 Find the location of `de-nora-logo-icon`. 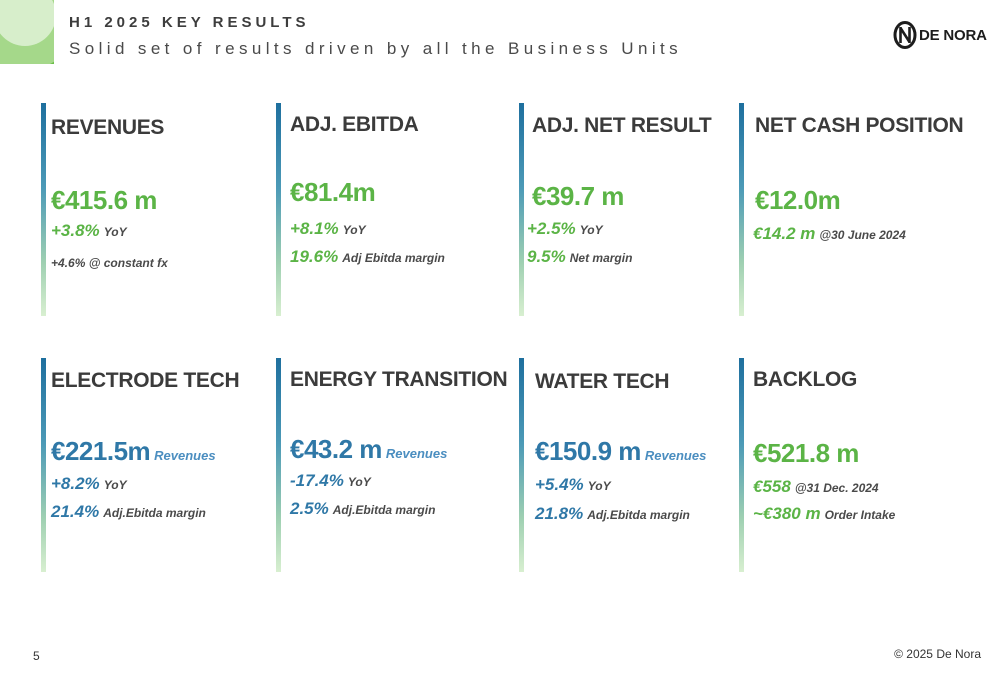

de-nora-logo-icon is located at coordinates (905, 35).